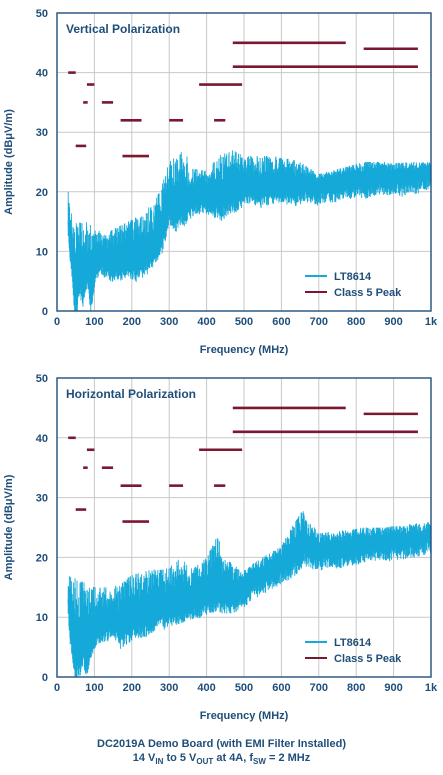 Image resolution: width=443 pixels, height=775 pixels. Describe the element at coordinates (288, 758) in the screenshot. I see `caption-fsw-value: = 2 MHz` at that location.